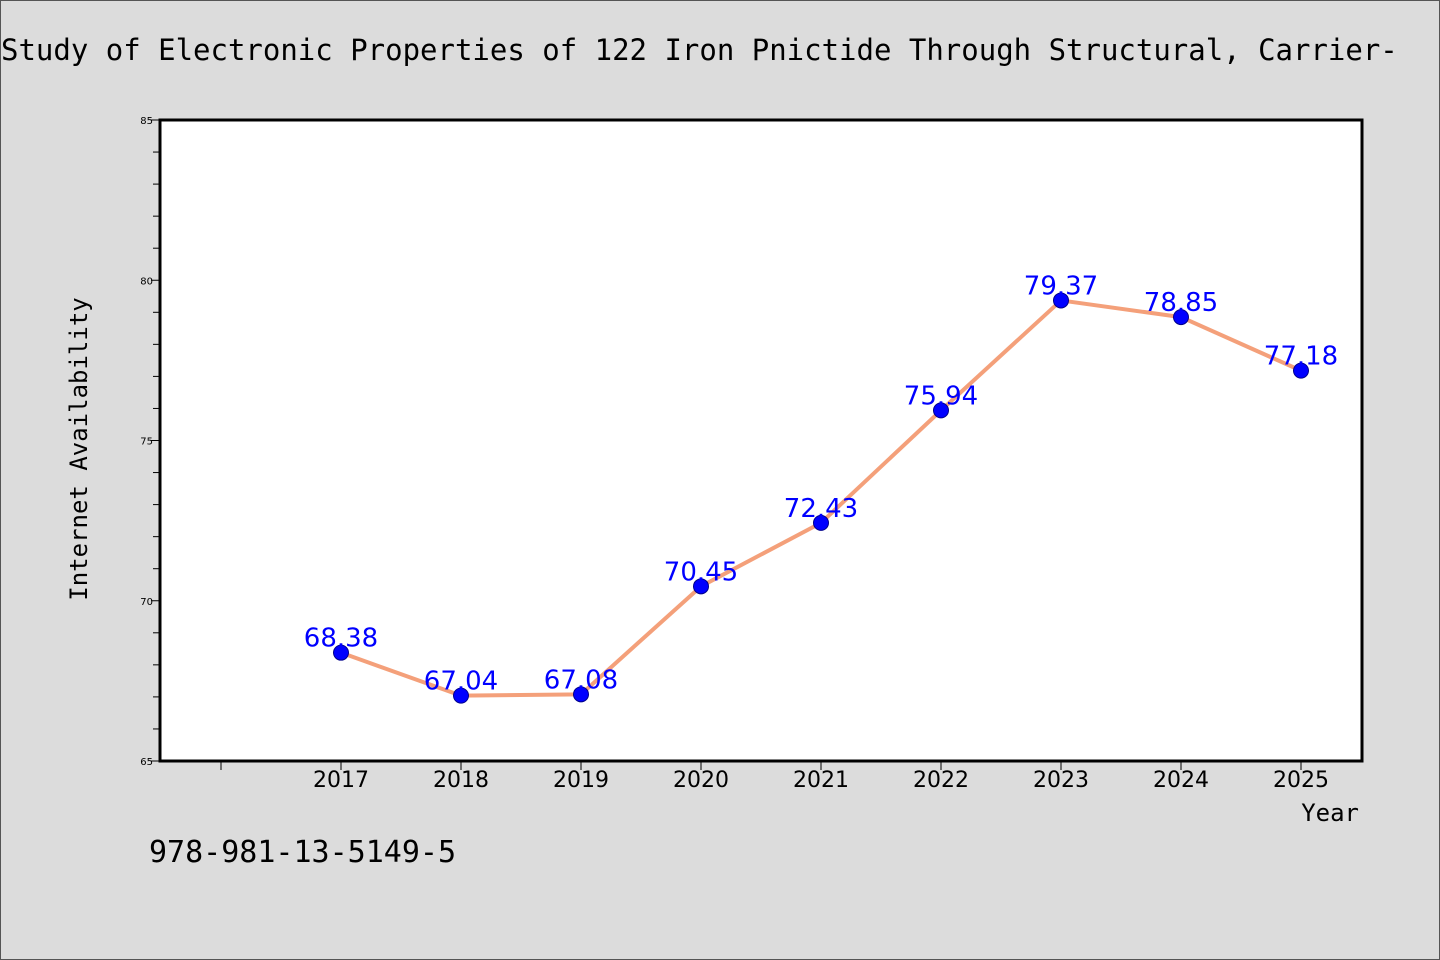  Describe the element at coordinates (581, 680) in the screenshot. I see `data-label: 67.08` at that location.